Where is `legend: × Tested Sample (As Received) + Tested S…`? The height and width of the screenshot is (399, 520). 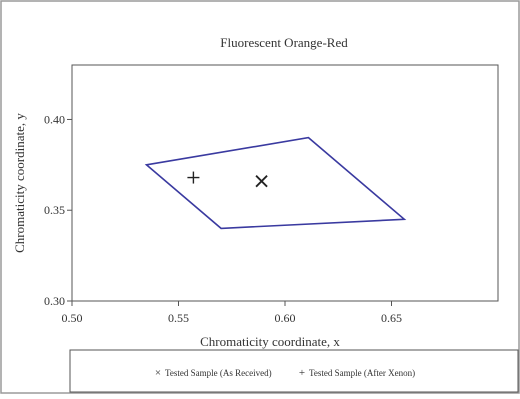 legend: × Tested Sample (As Received) + Tested S… is located at coordinates (294, 371).